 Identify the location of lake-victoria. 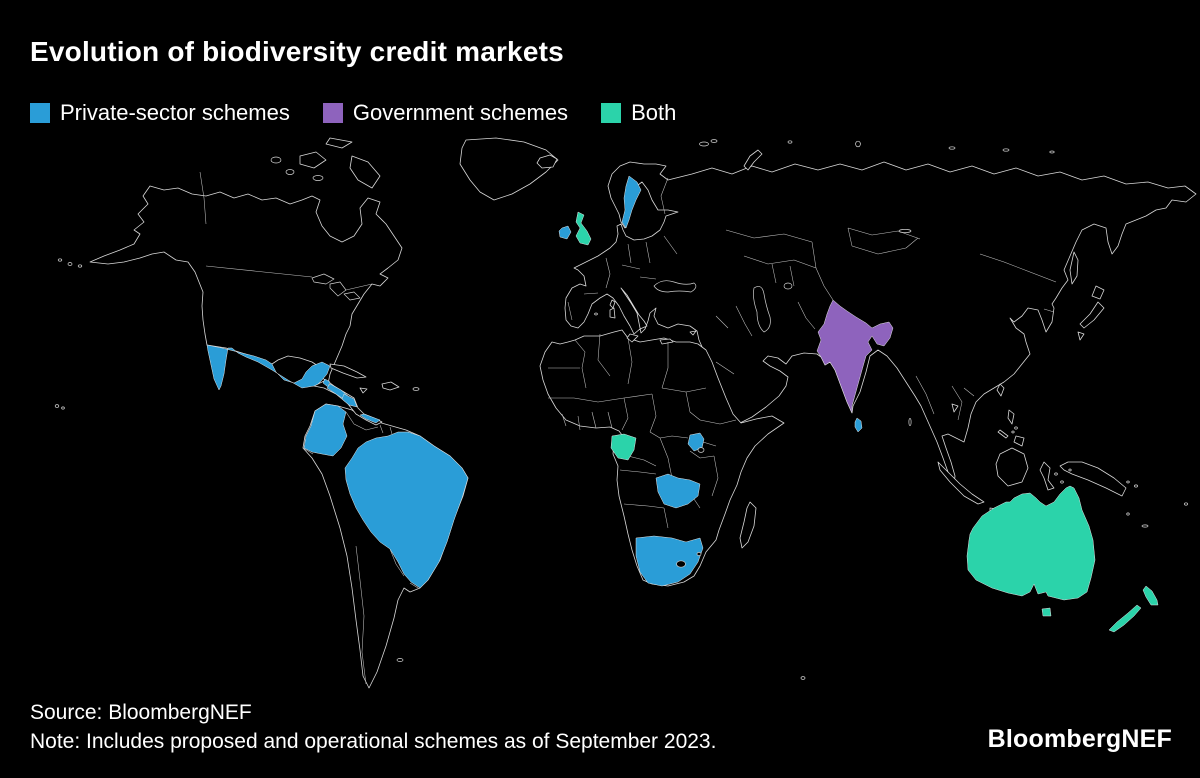
(701, 450).